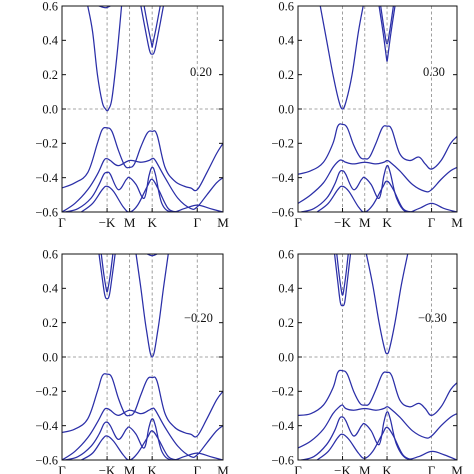 This screenshot has width=474, height=474. Describe the element at coordinates (198, 318) in the screenshot. I see `panel-annotation: −0.20` at that location.